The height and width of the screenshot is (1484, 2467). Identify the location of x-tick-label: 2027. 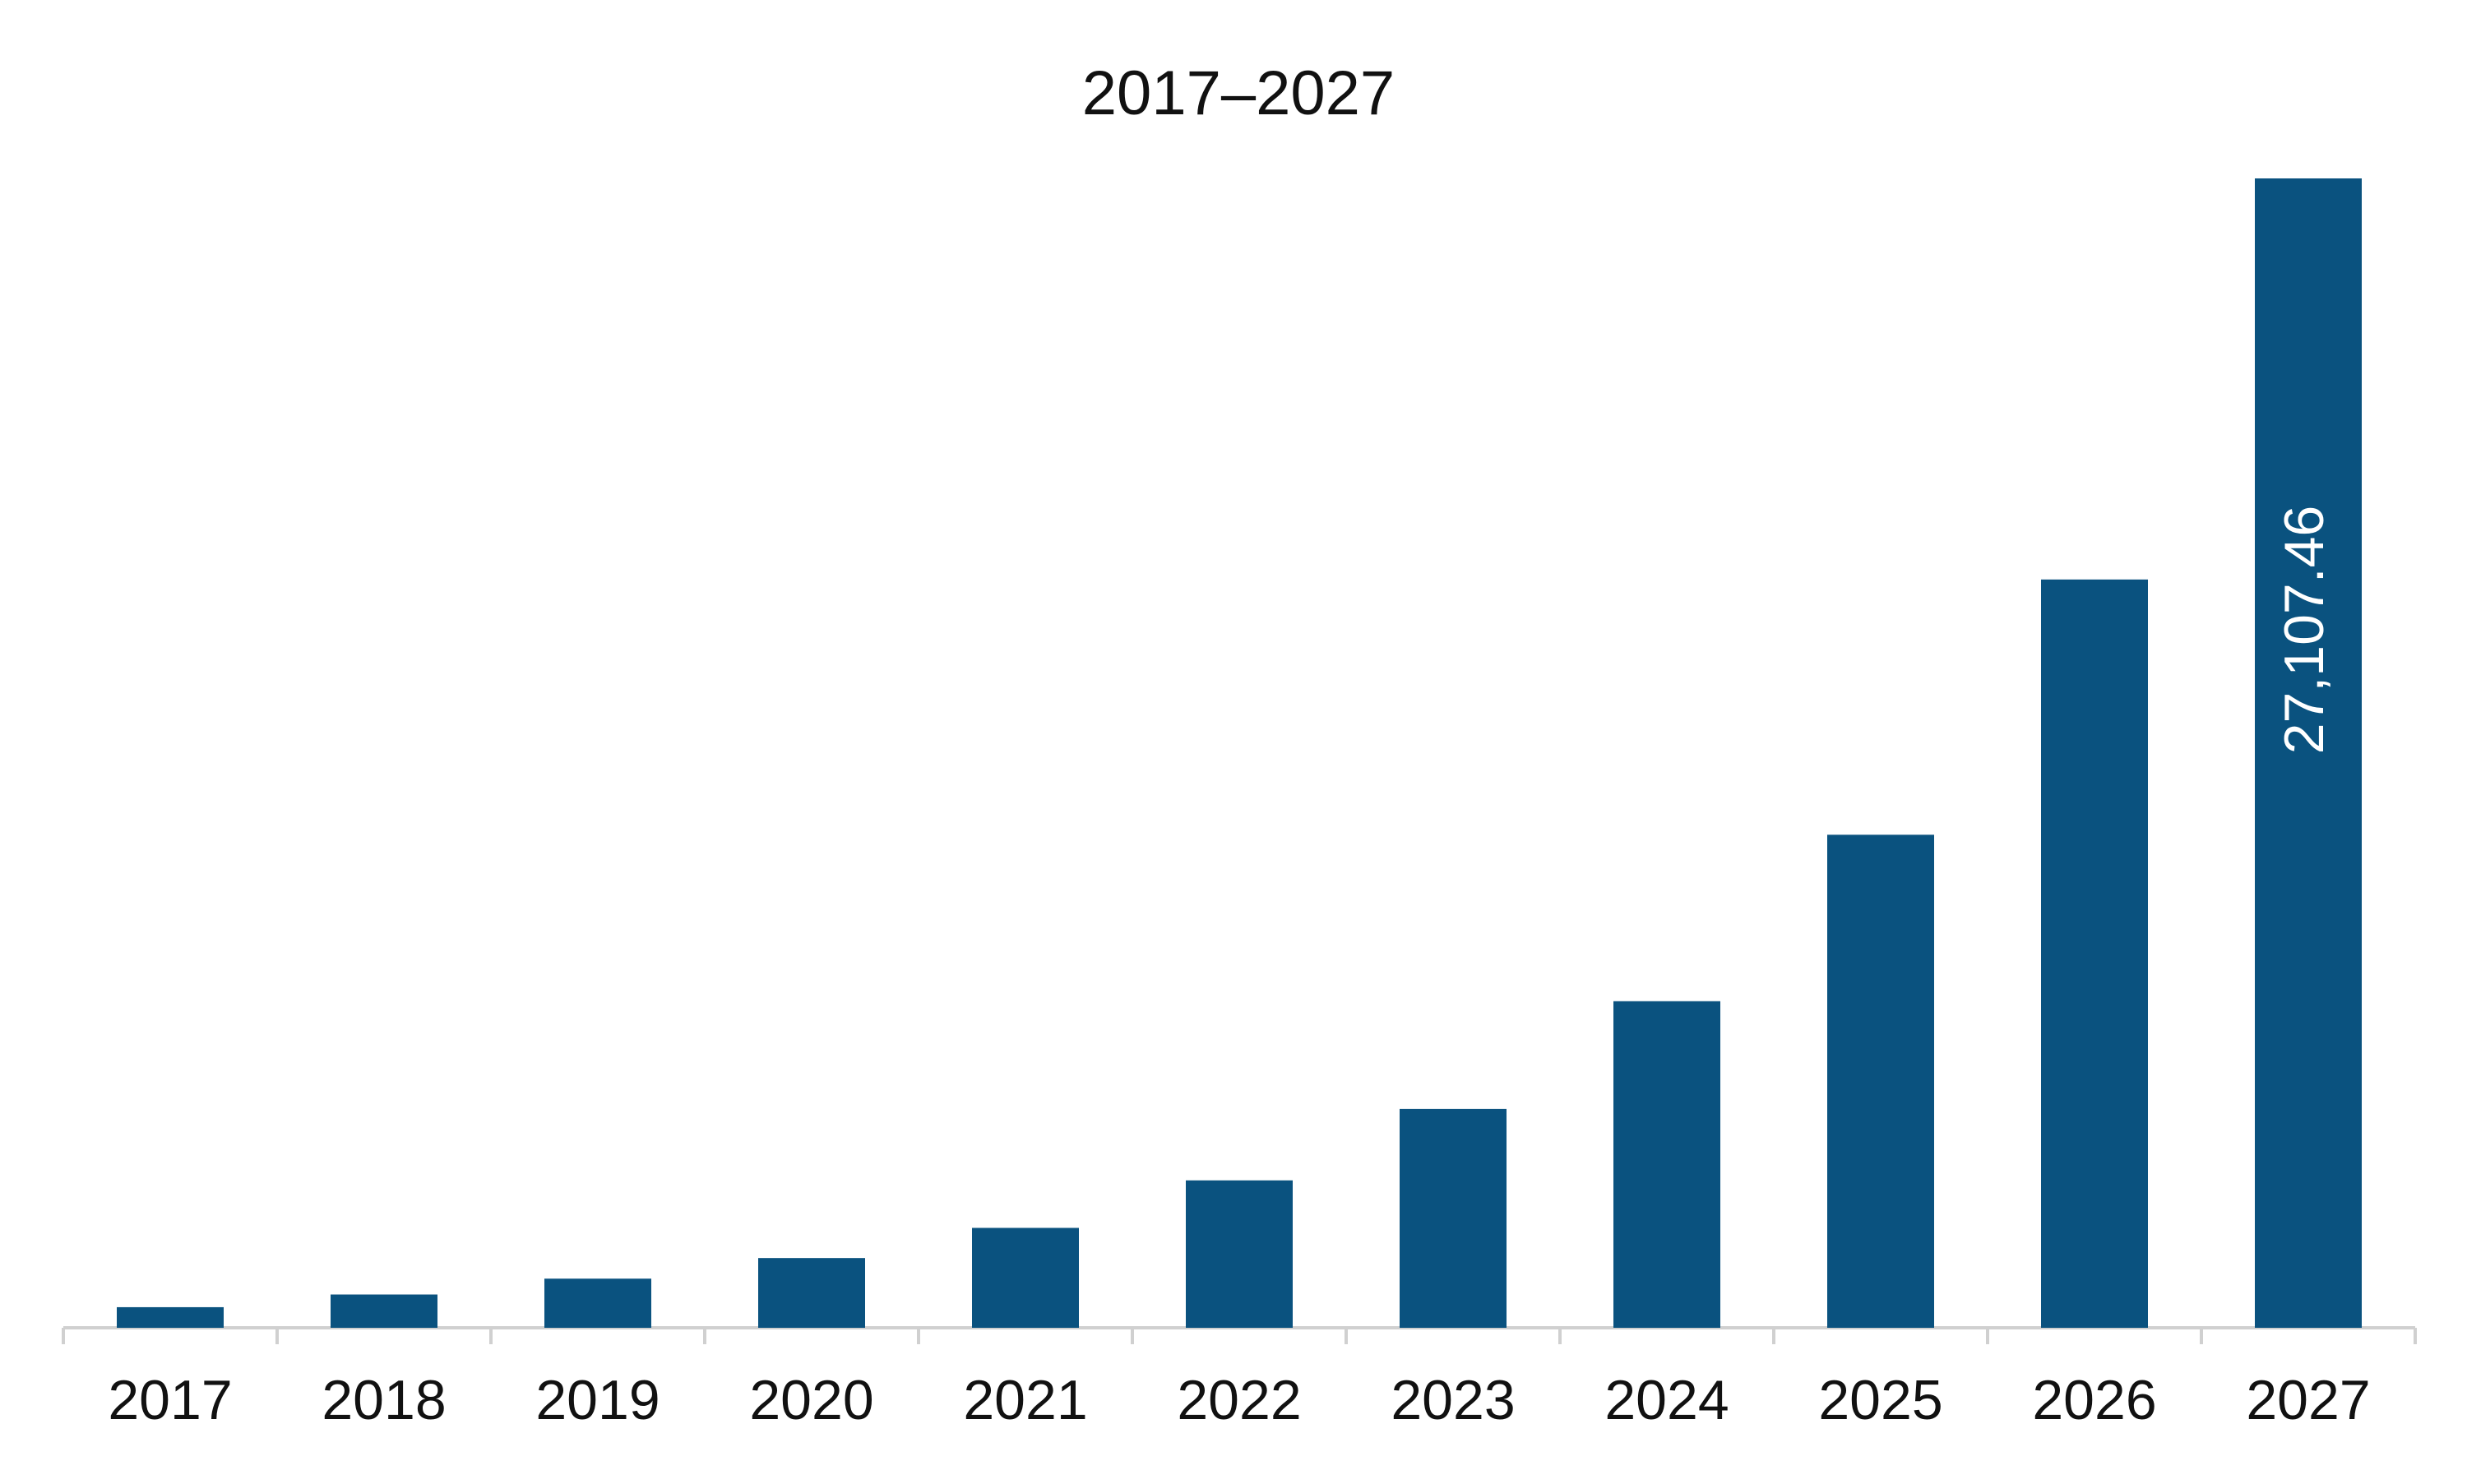
(2308, 1400).